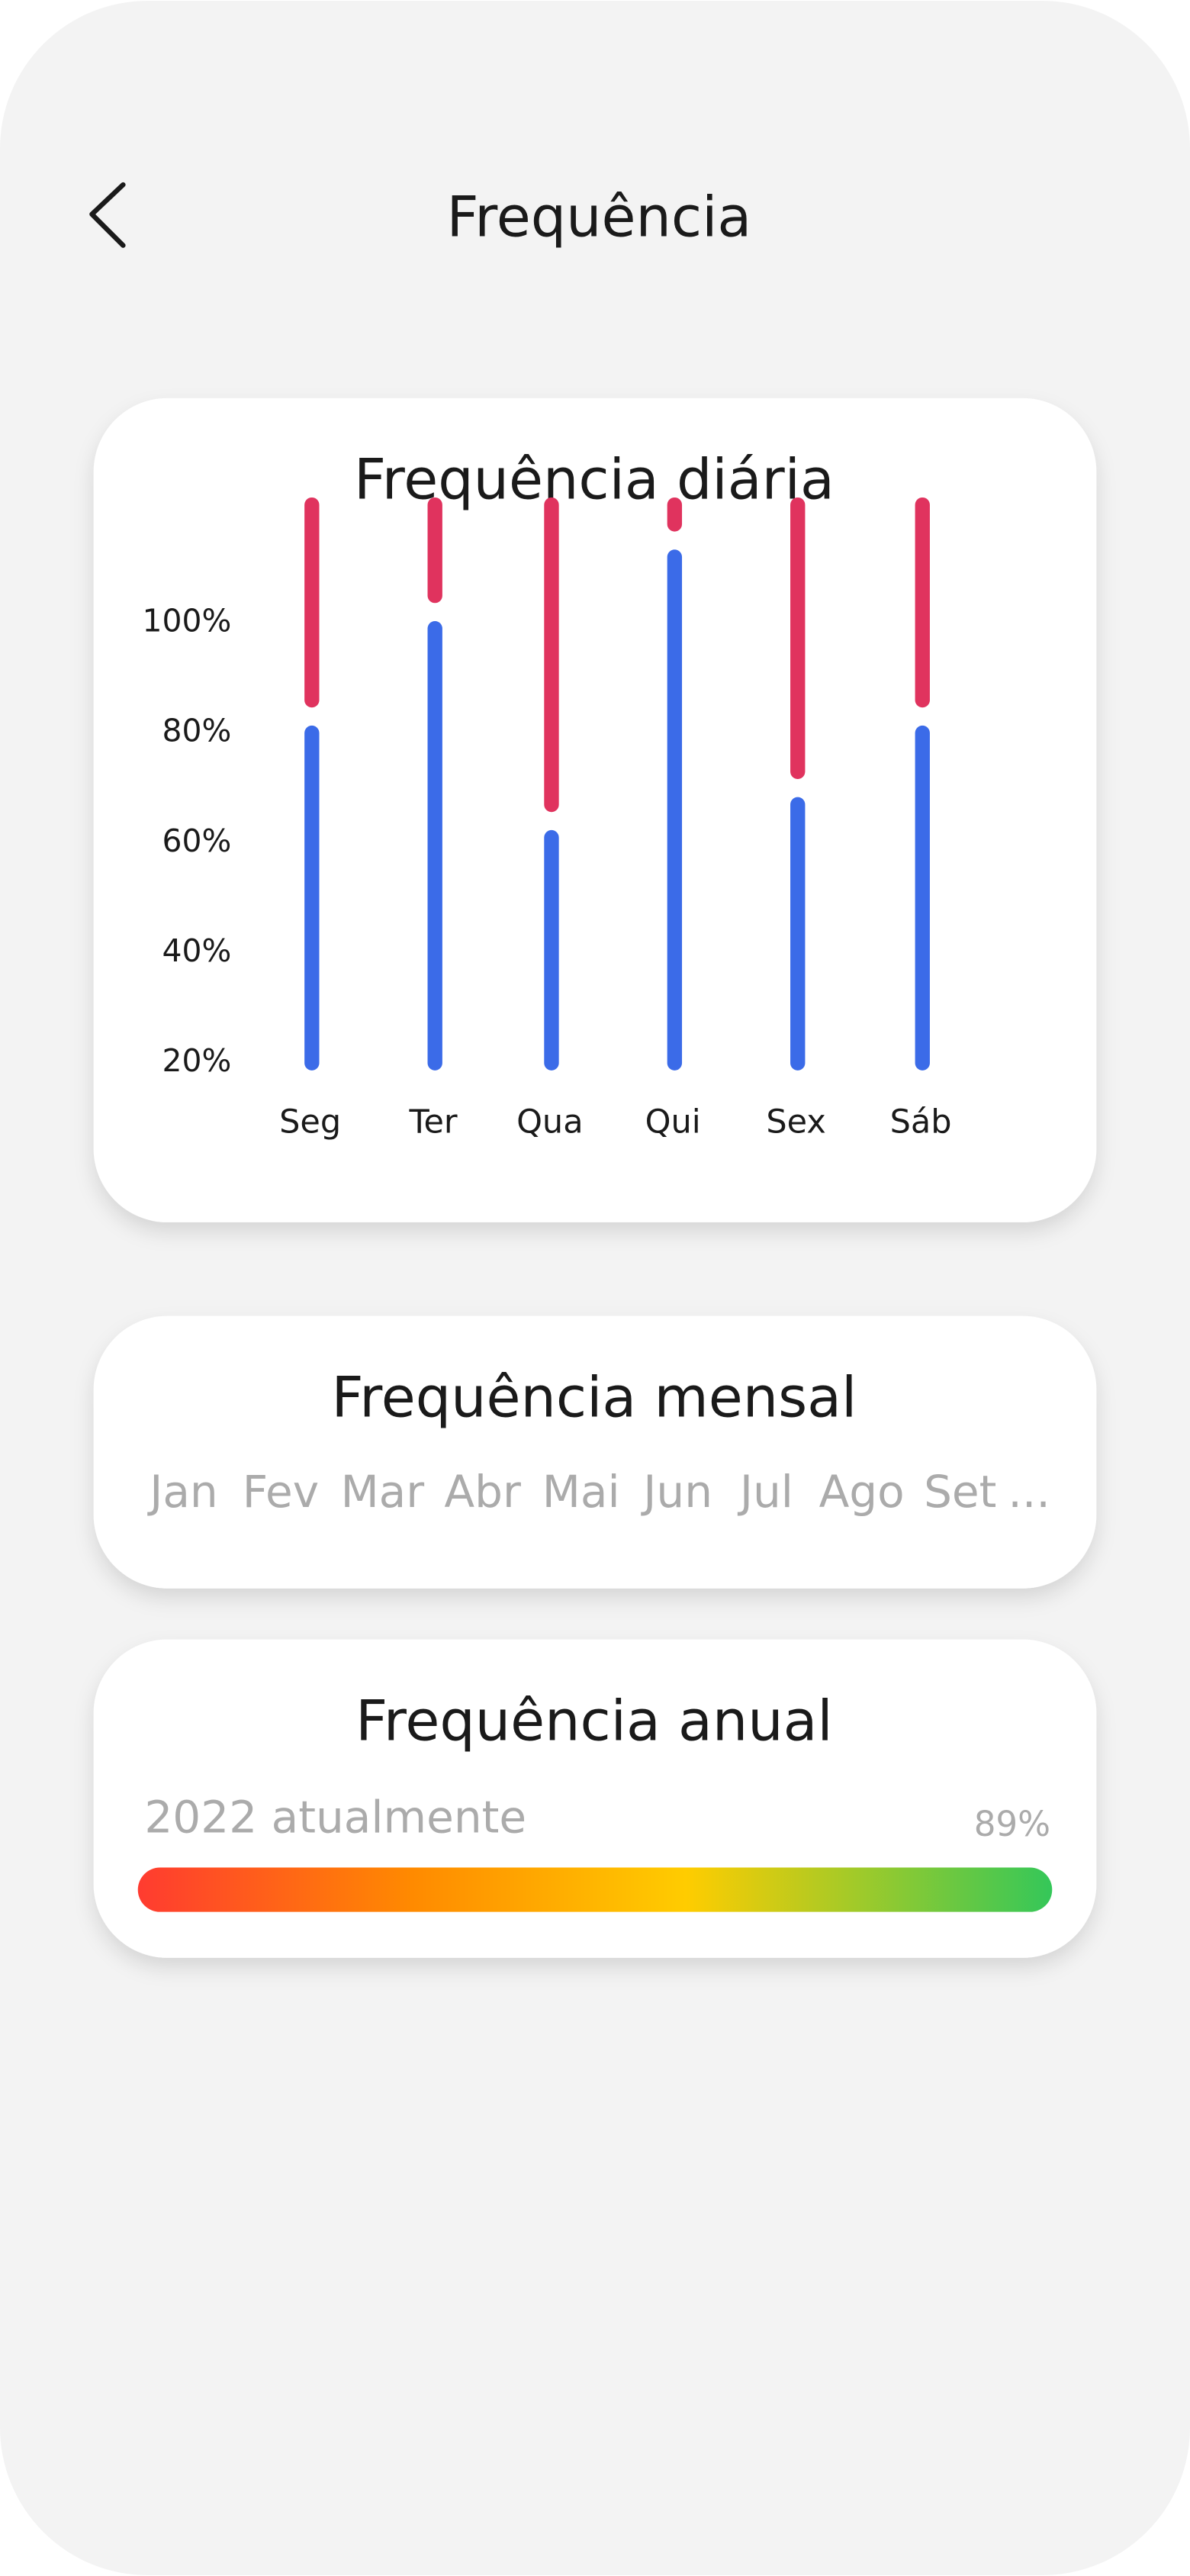 This screenshot has width=1190, height=2576. Describe the element at coordinates (549, 1122) in the screenshot. I see `x-tick-label: Qua` at that location.